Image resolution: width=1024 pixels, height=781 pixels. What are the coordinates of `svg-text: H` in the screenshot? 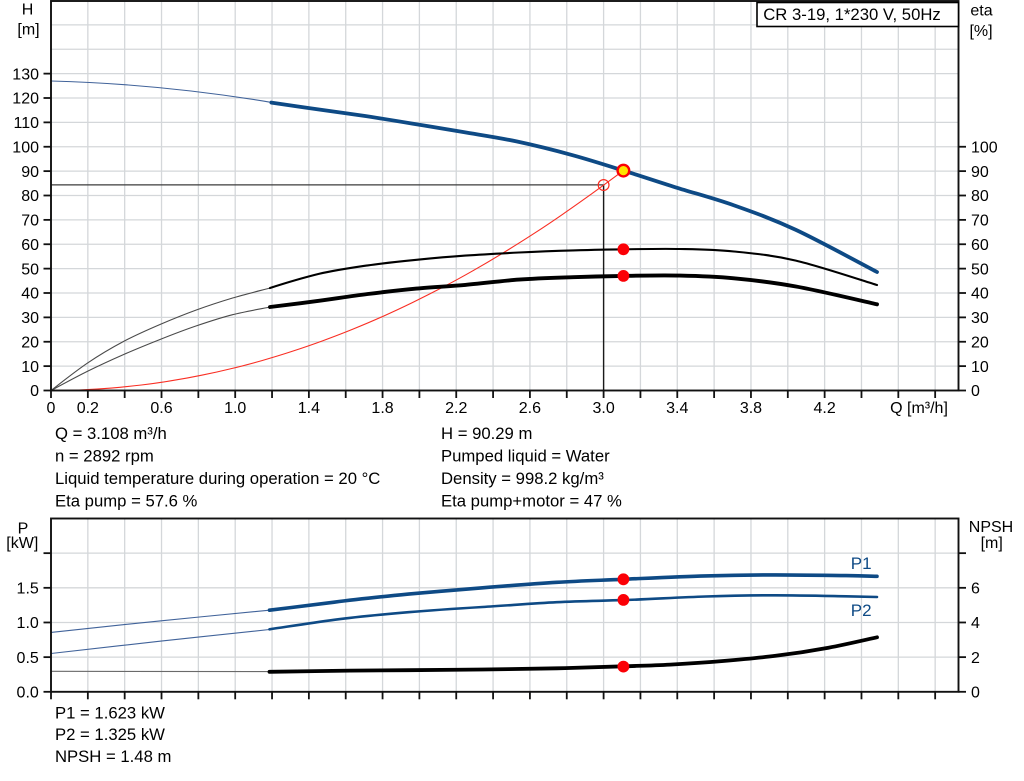 It's located at (28, 10).